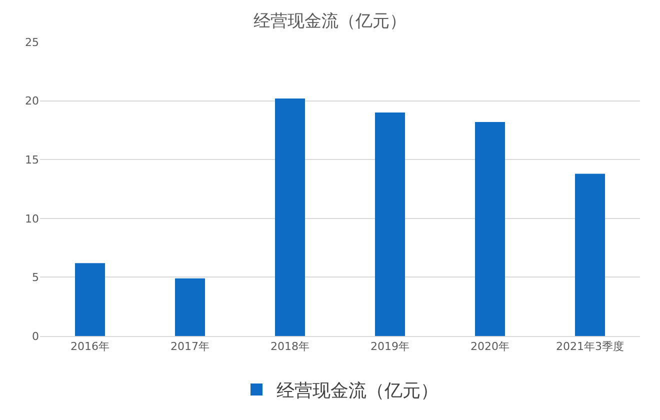 This screenshot has height=420, width=660. I want to click on y-tick-label: 10, so click(32, 219).